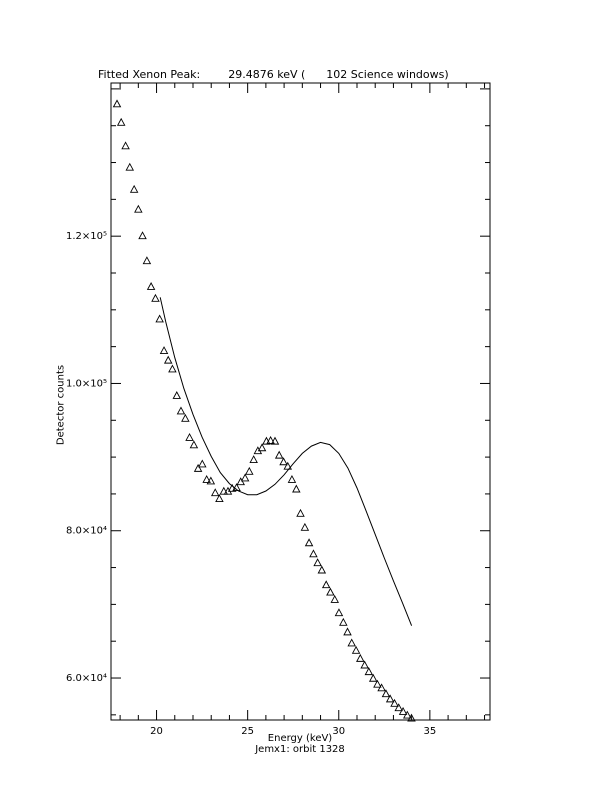 The image size is (612, 792). Describe the element at coordinates (430, 731) in the screenshot. I see `x-tick-label: 35` at that location.